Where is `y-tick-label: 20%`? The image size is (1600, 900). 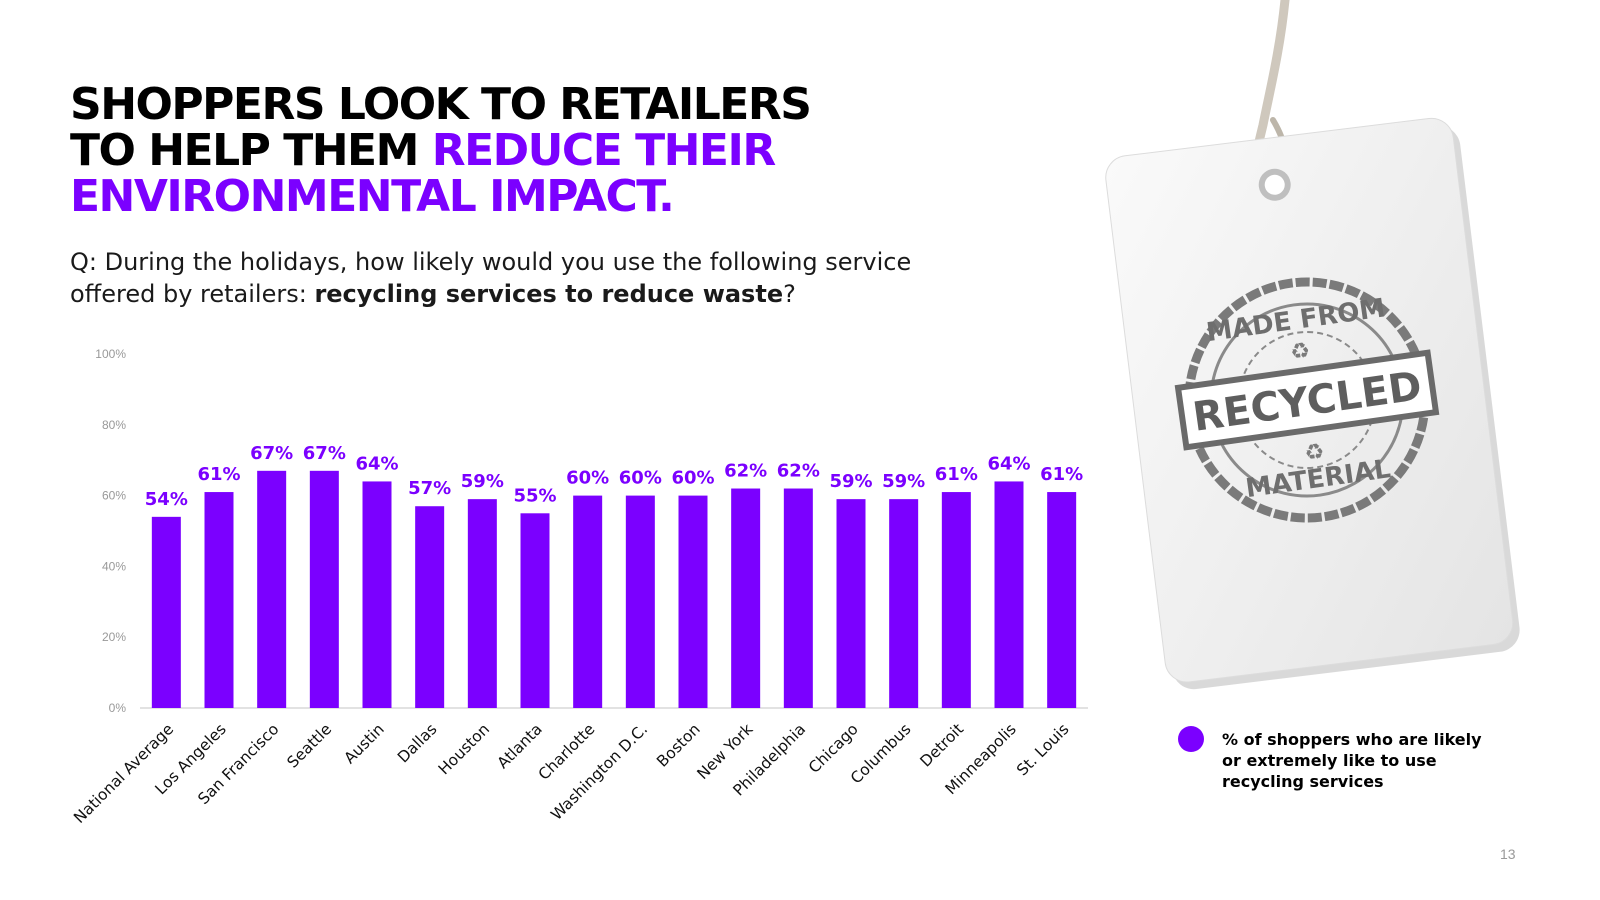
y-tick-label: 20% is located at coordinates (114, 637).